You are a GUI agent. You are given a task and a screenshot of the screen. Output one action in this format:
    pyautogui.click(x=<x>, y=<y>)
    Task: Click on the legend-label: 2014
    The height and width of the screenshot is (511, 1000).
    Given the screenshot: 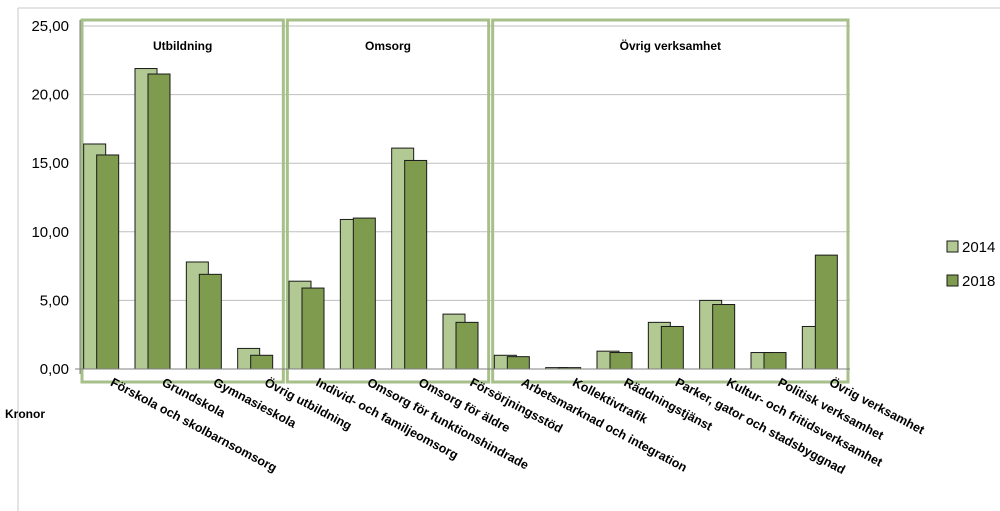 What is the action you would take?
    pyautogui.click(x=978, y=247)
    